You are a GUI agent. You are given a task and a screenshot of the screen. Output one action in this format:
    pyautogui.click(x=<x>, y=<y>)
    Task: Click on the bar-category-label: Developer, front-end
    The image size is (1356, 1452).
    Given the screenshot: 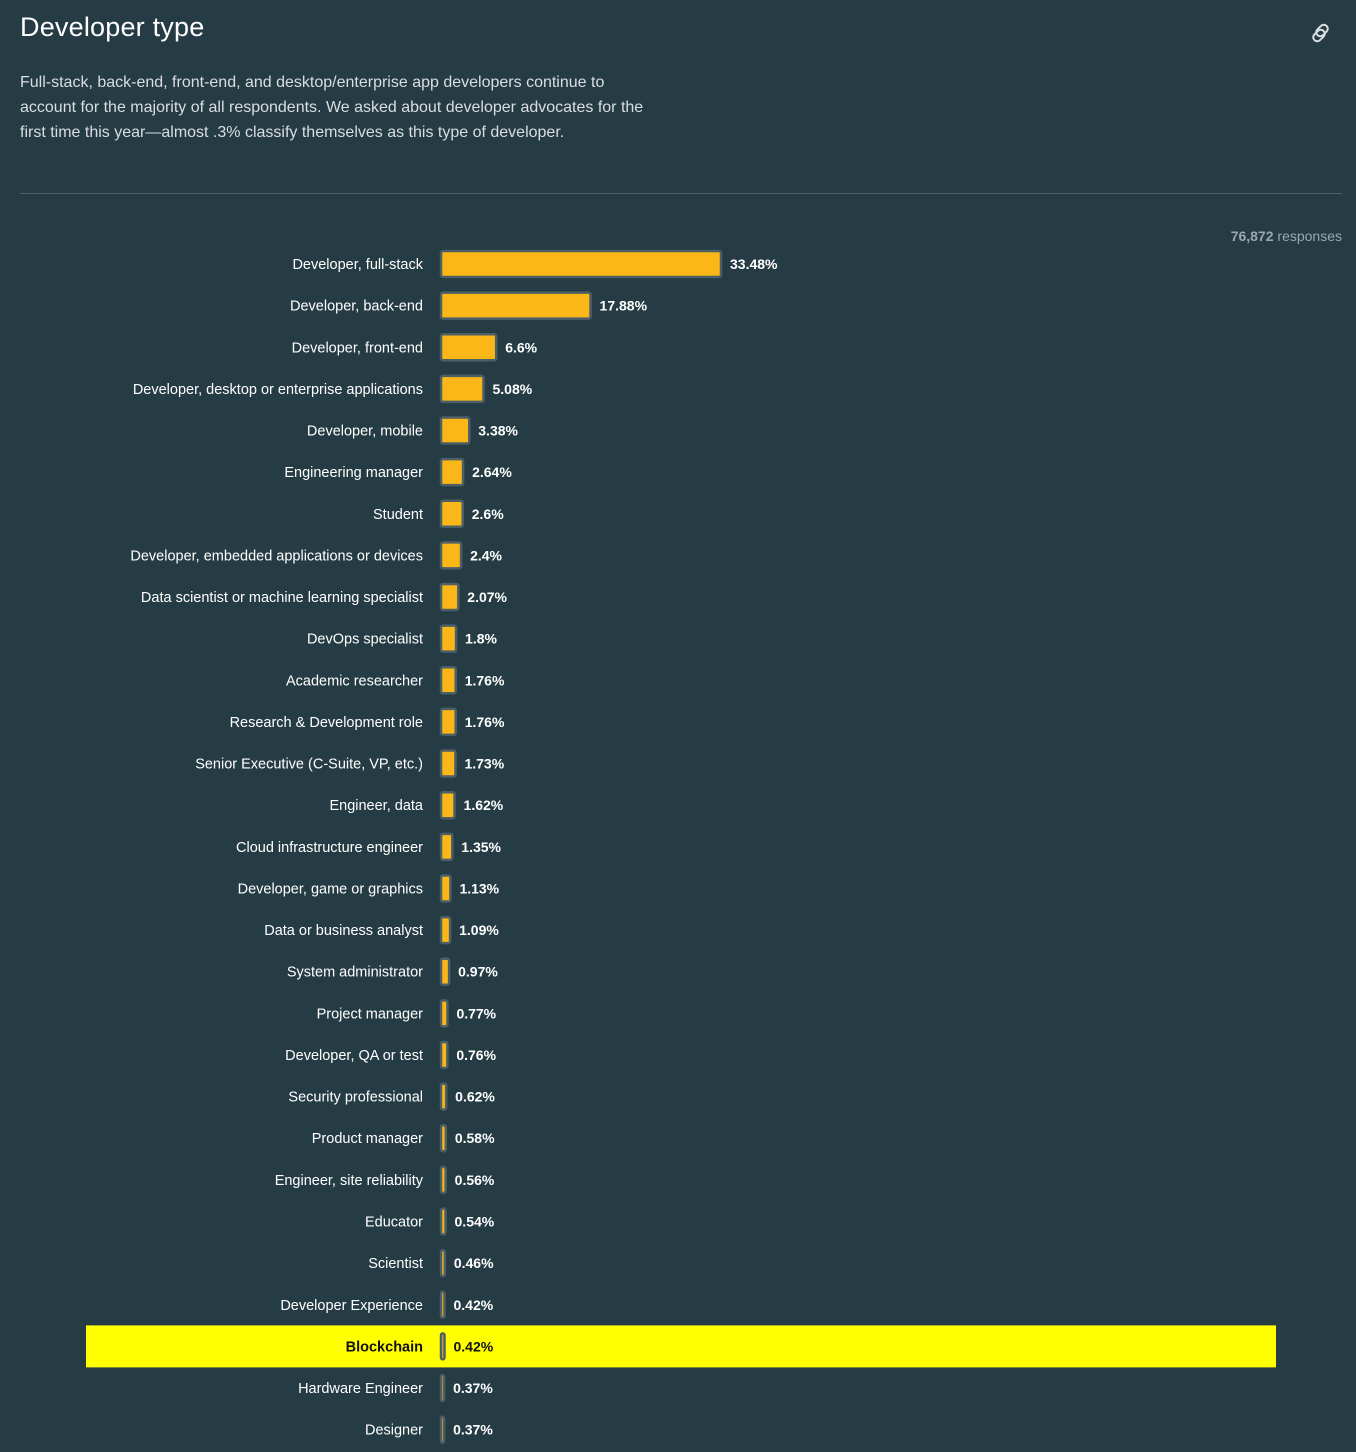 What is the action you would take?
    pyautogui.click(x=357, y=348)
    